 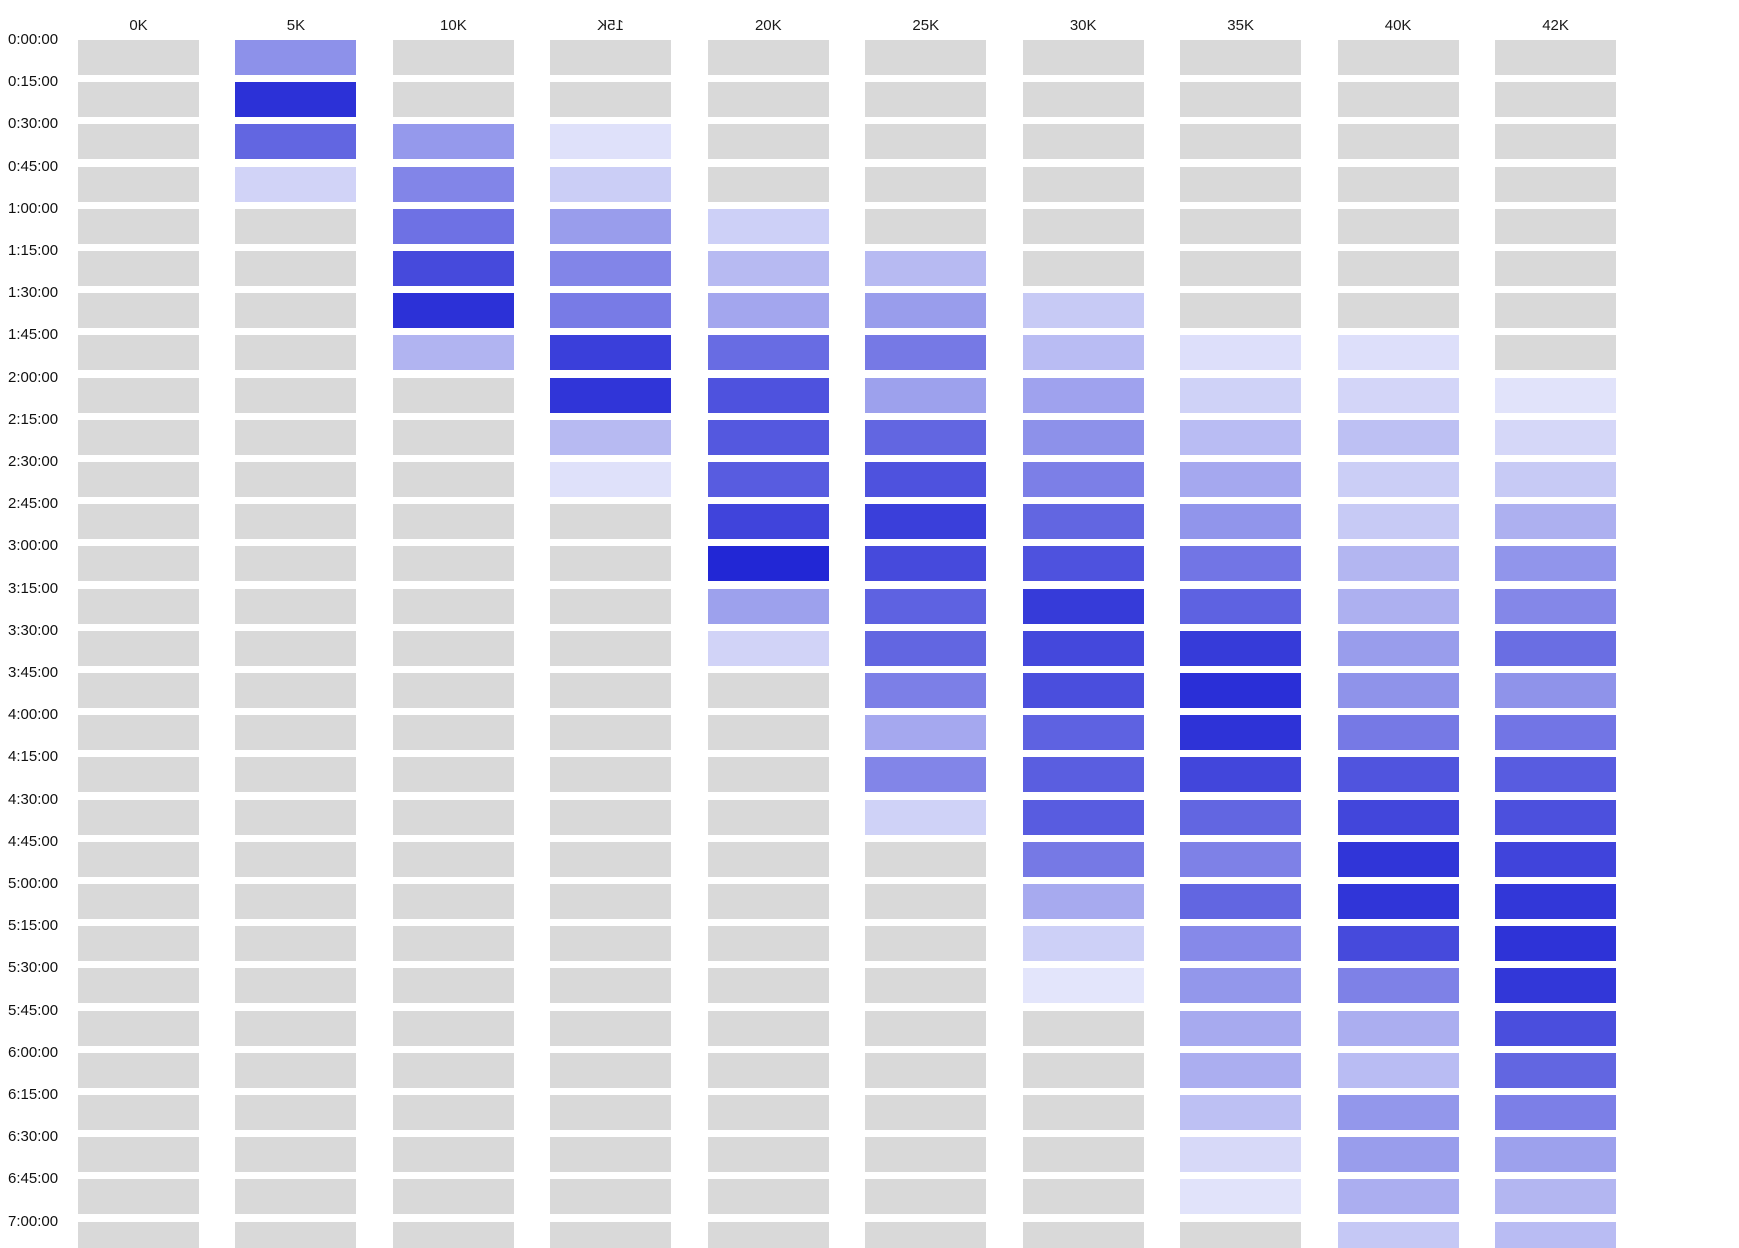 I want to click on time-axis-label: 3:30:00, so click(x=33, y=630).